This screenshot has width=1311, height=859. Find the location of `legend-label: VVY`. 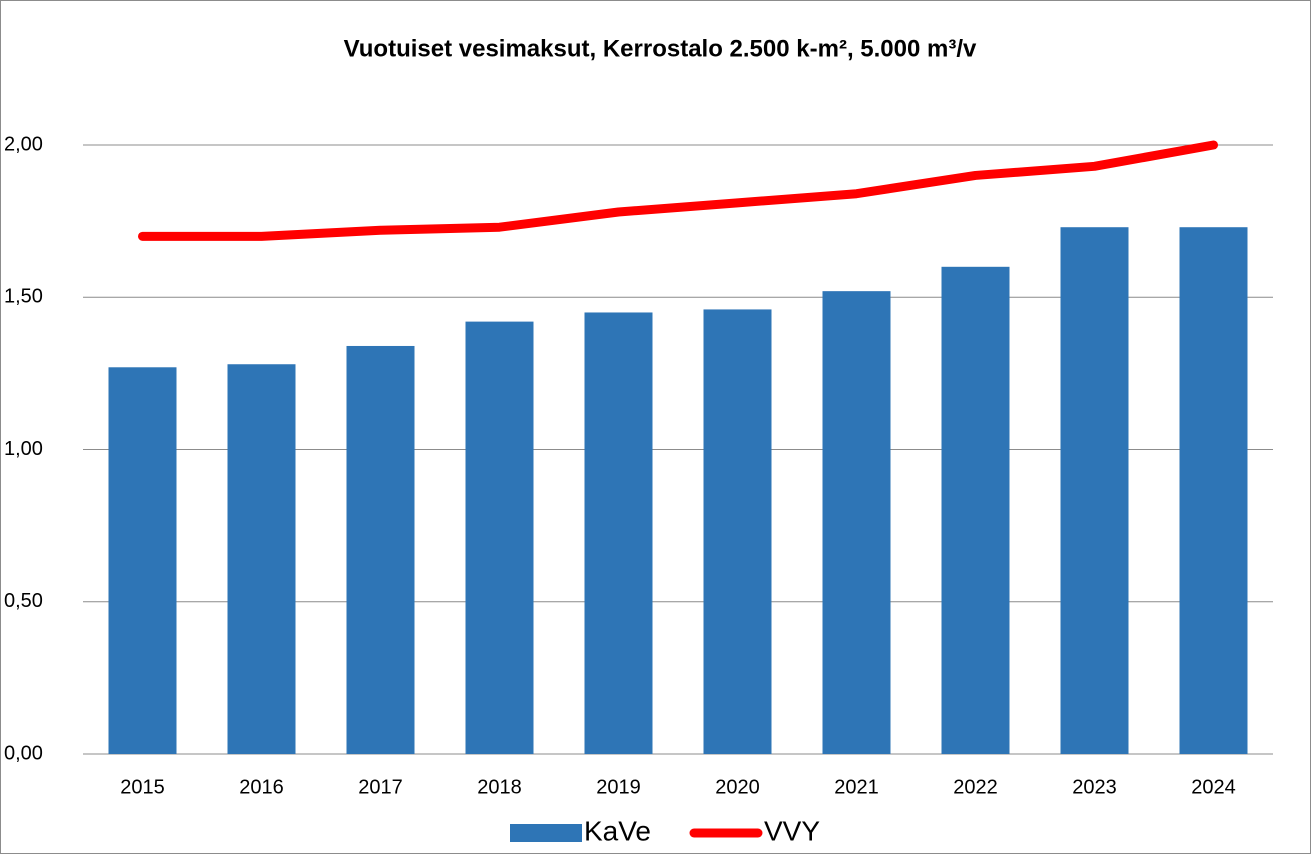

legend-label: VVY is located at coordinates (792, 830).